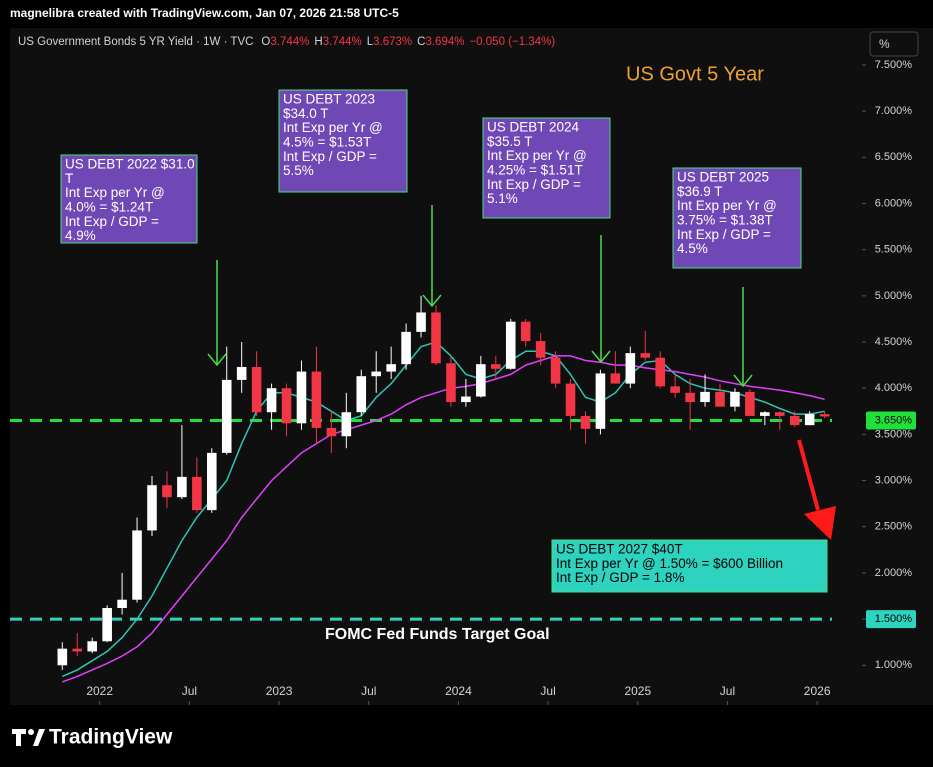 This screenshot has width=933, height=767. Describe the element at coordinates (392, 42) in the screenshot. I see `legend-value: 3.673%` at that location.